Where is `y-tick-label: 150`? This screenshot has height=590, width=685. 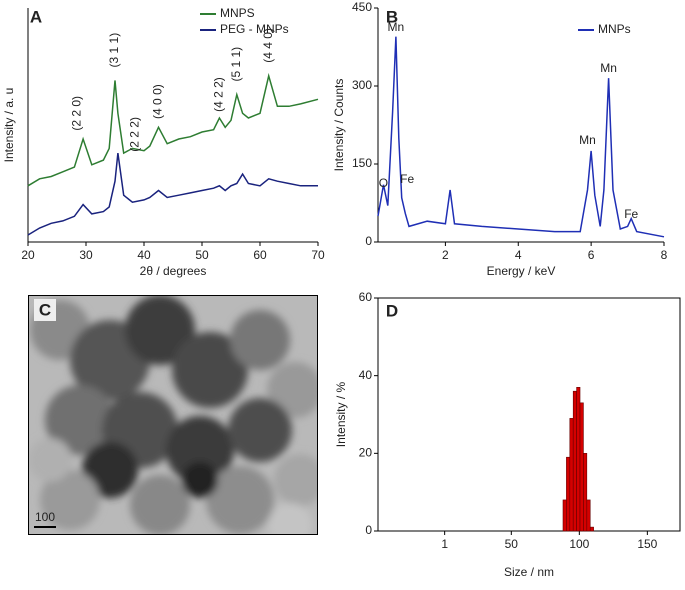 y-tick-label: 150 is located at coordinates (362, 163).